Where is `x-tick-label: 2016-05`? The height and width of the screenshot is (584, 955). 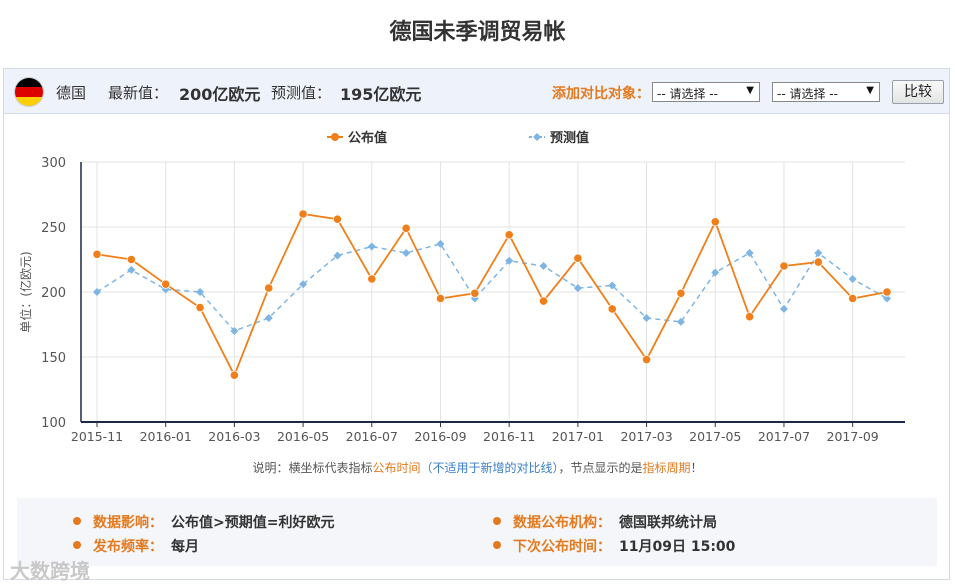 x-tick-label: 2016-05 is located at coordinates (303, 436).